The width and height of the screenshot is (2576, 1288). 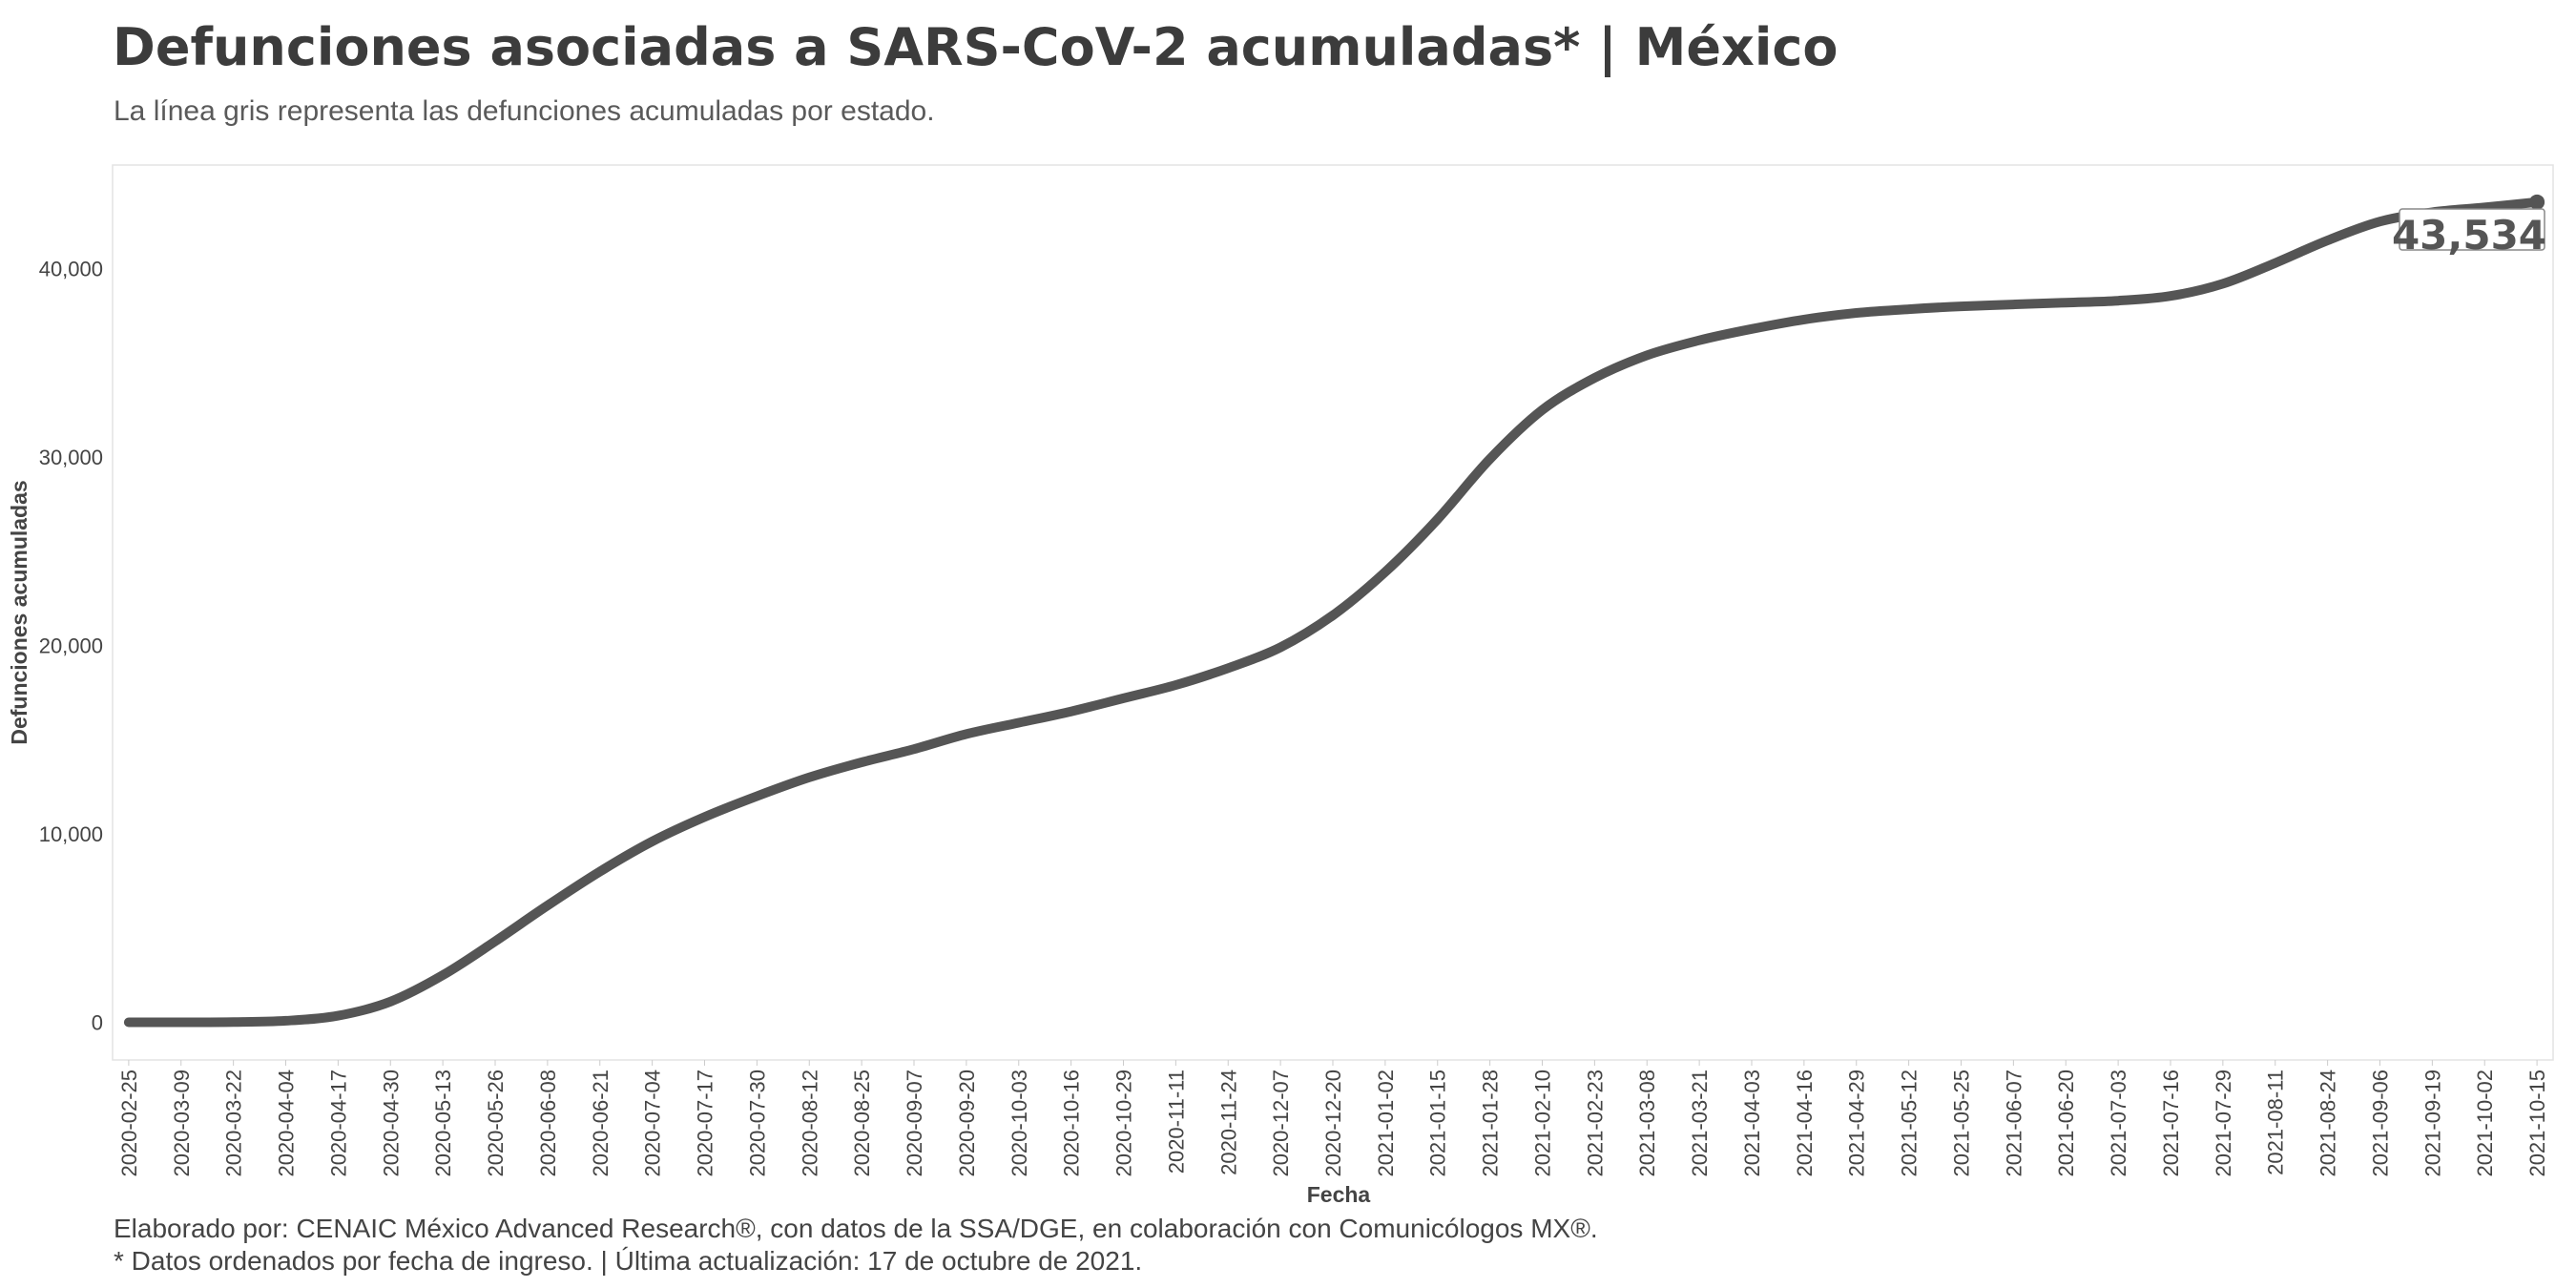 I want to click on x-tick-label: 2021-06-20, so click(x=2066, y=1123).